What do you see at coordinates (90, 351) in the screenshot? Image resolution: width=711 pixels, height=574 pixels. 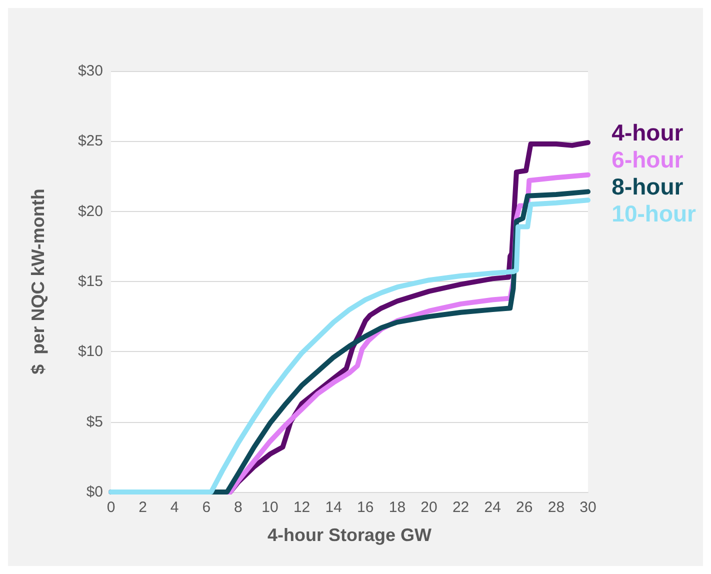 I see `y-tick-label: $10` at bounding box center [90, 351].